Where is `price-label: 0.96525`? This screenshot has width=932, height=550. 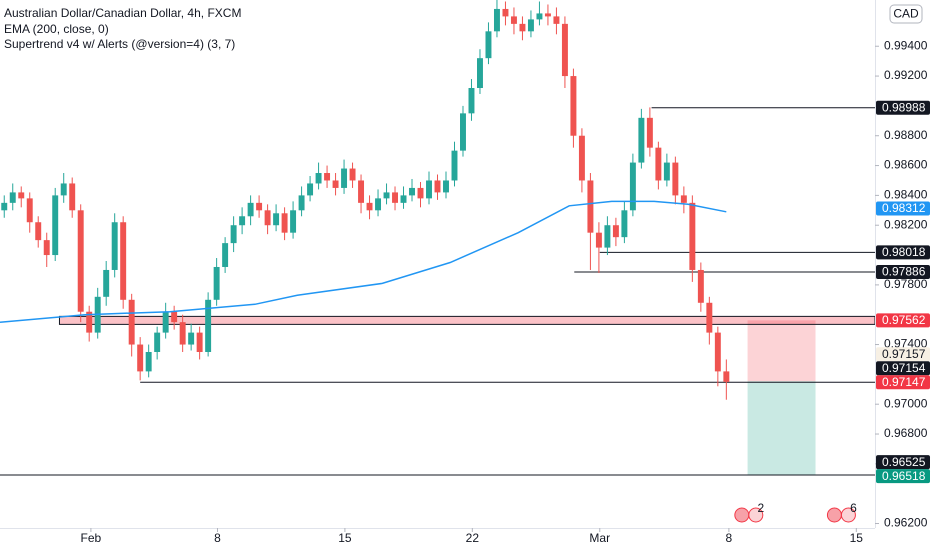
price-label: 0.96525 is located at coordinates (904, 462).